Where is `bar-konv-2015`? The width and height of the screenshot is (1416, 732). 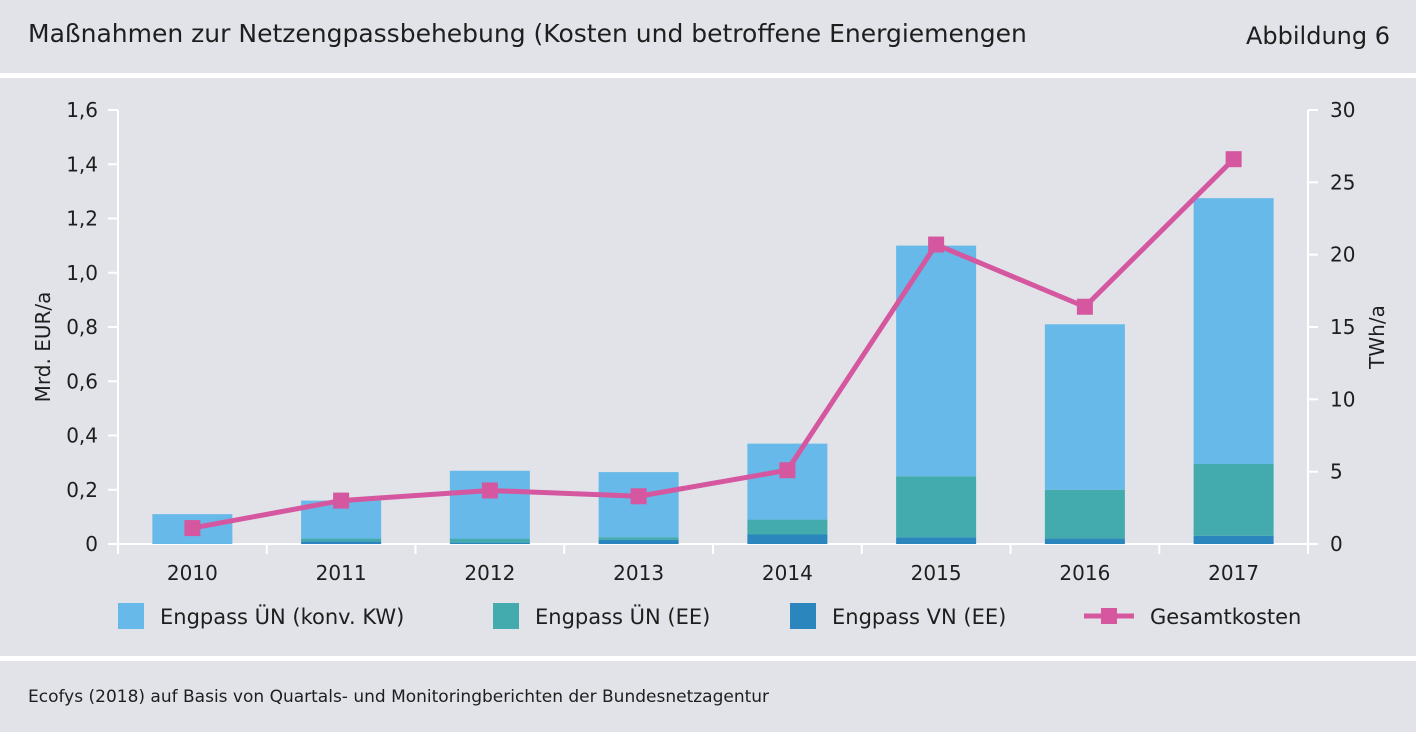
bar-konv-2015 is located at coordinates (936, 361).